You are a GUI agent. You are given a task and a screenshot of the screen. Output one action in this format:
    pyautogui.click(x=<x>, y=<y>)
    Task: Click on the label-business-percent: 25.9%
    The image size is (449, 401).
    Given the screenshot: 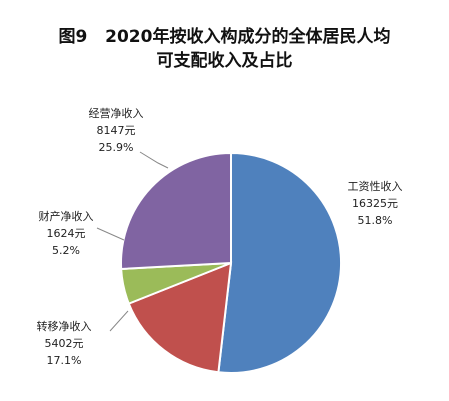 What is the action you would take?
    pyautogui.click(x=116, y=147)
    